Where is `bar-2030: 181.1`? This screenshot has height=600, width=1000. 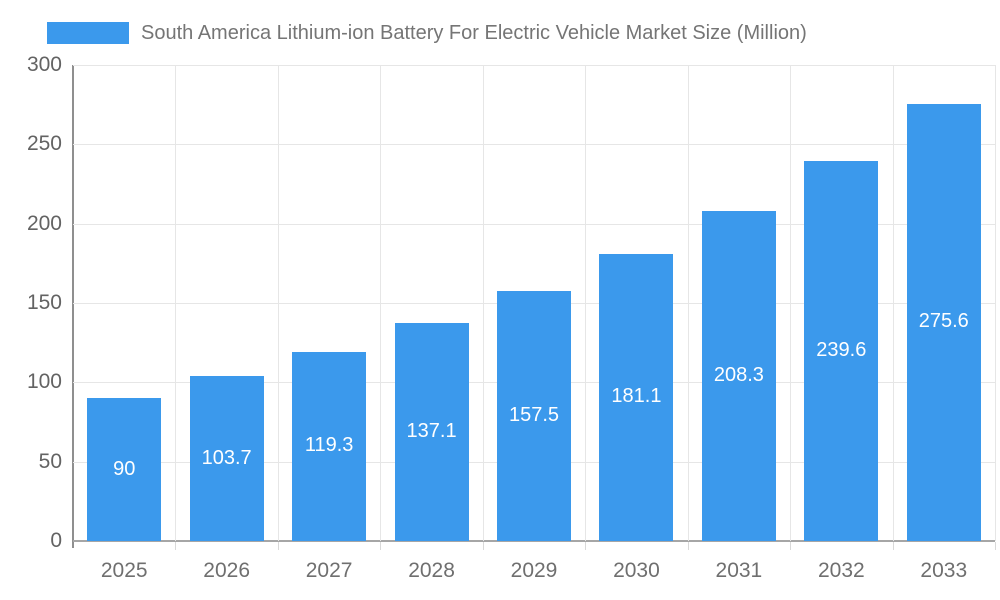 bar-2030: 181.1 is located at coordinates (636, 397).